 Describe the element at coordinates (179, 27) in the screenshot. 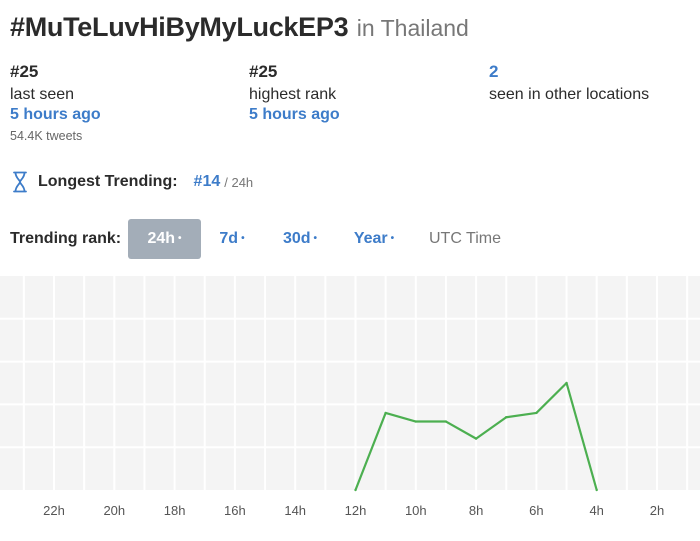

I see `hashtag-title: #MuTeLuvHiByMyLuckEP3` at that location.